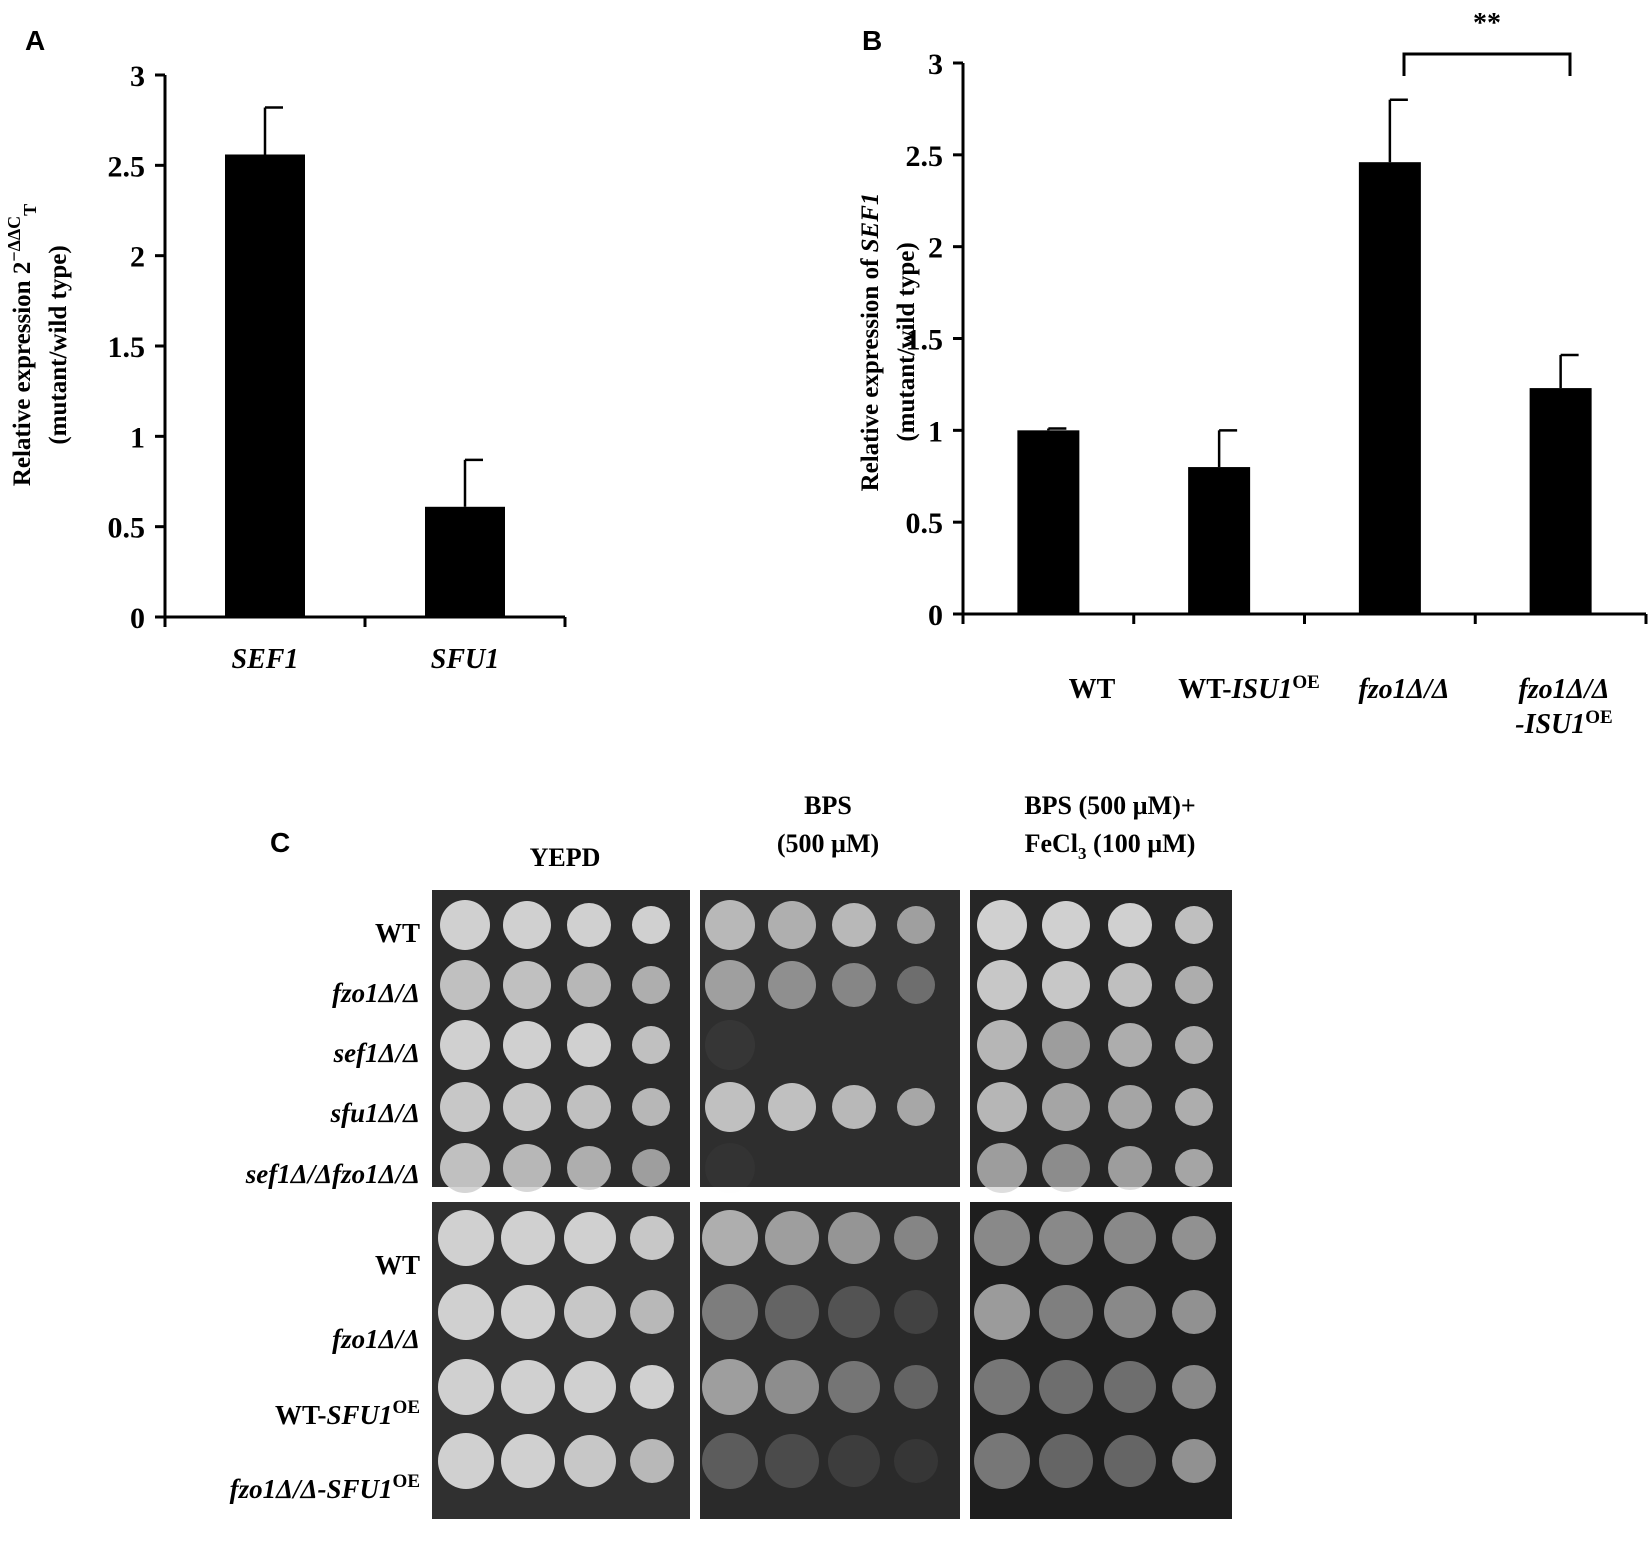  What do you see at coordinates (360, 1415) in the screenshot?
I see `strain-bottom-wt-sfu1oe-gene: SFU1` at bounding box center [360, 1415].